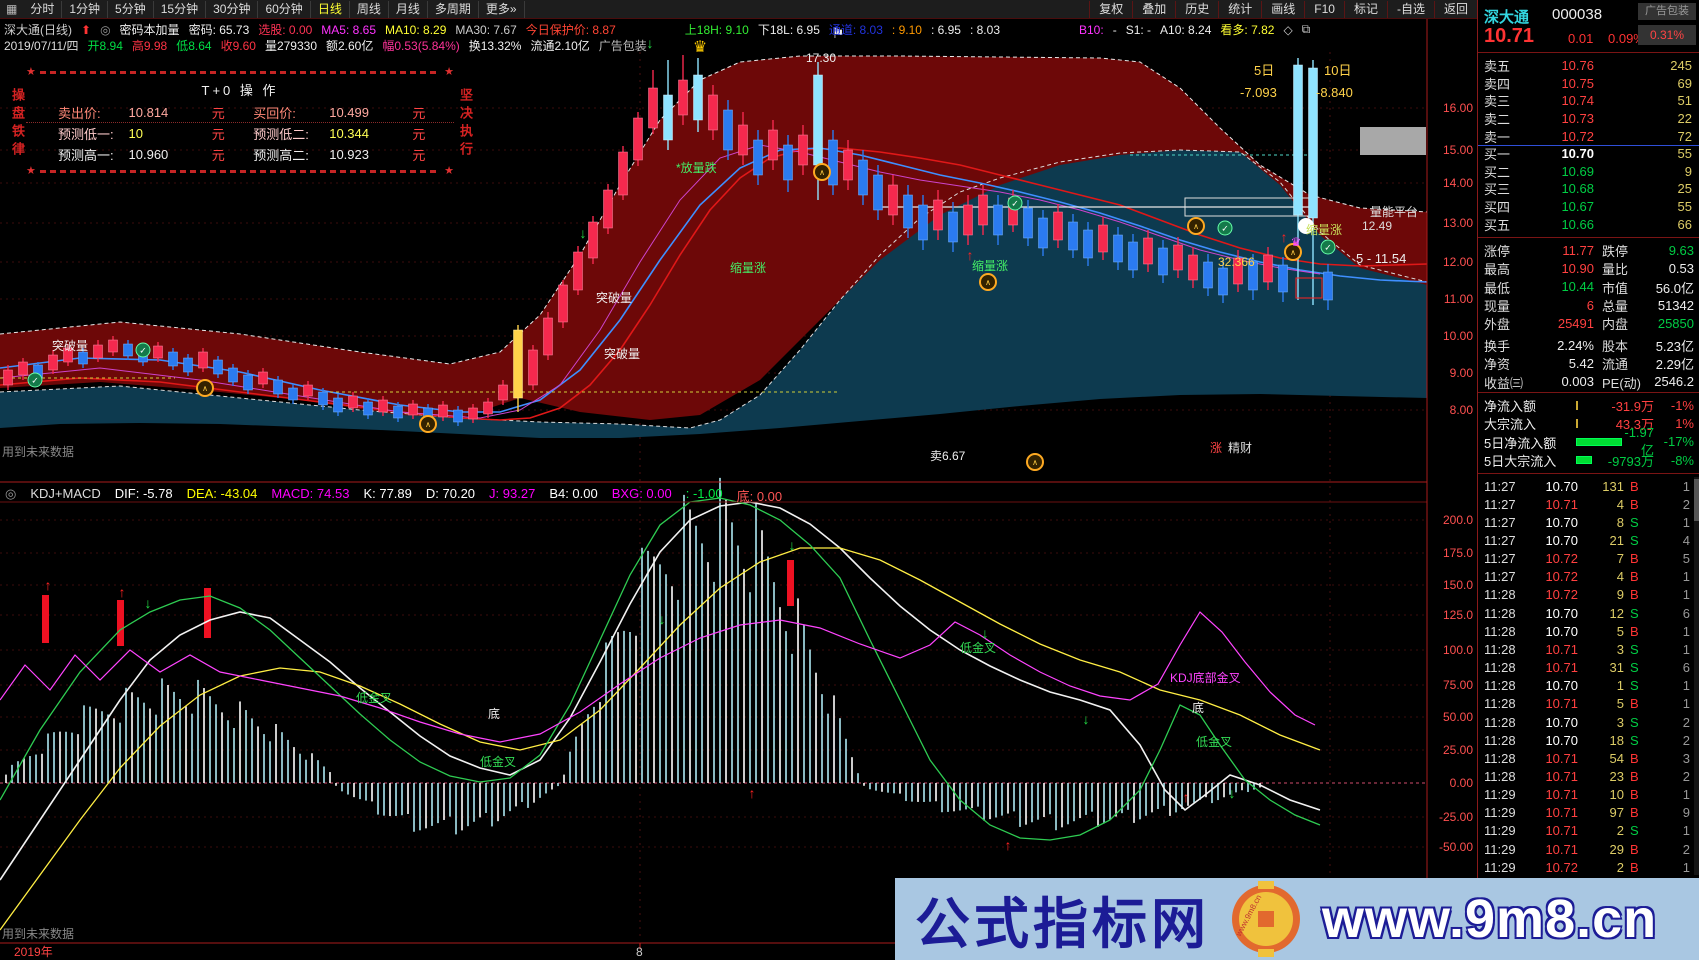 The width and height of the screenshot is (1699, 960). Describe the element at coordinates (1590, 305) in the screenshot. I see `stat-value: 6` at that location.